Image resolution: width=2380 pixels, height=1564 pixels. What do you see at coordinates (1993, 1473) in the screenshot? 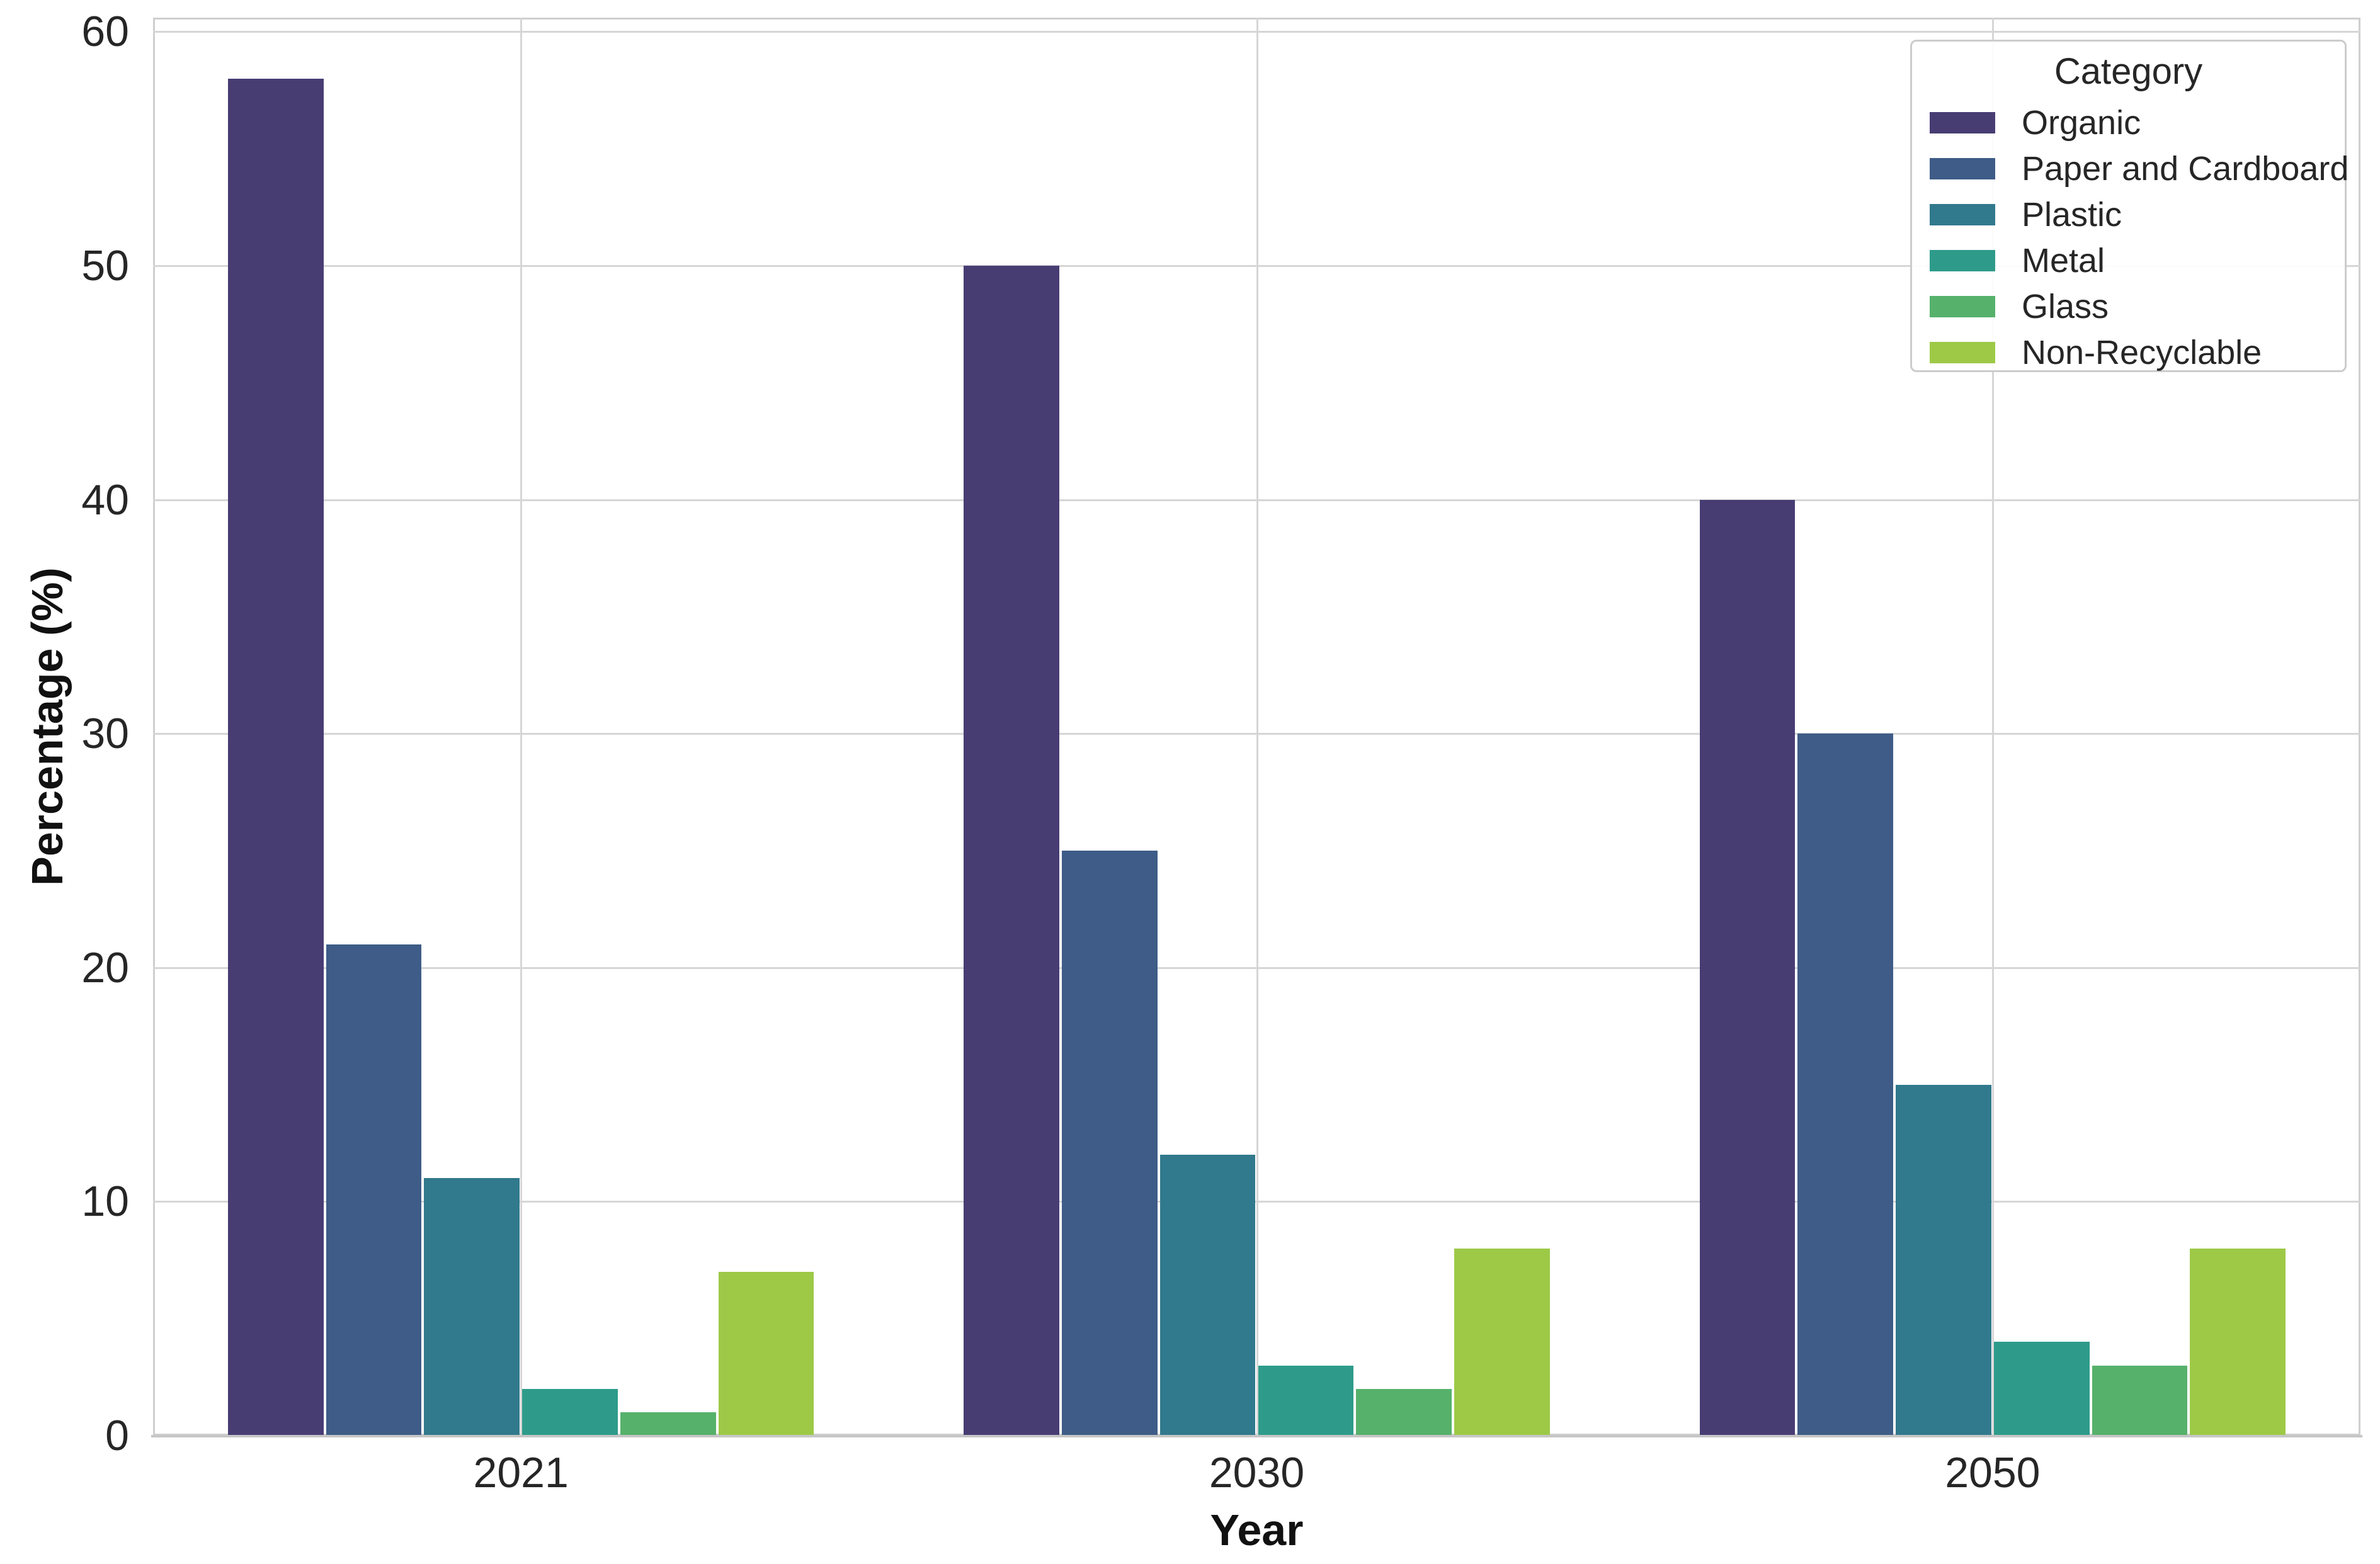
I see `x-tick-label-2050: 2050` at bounding box center [1993, 1473].